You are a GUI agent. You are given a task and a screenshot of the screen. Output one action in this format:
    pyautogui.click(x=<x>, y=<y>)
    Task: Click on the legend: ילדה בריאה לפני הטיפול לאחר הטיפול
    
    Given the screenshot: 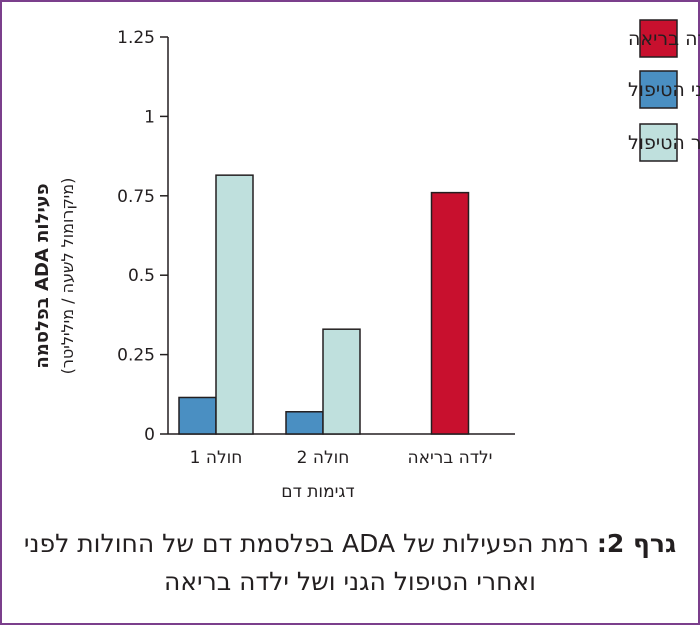 What is the action you would take?
    pyautogui.click(x=664, y=90)
    